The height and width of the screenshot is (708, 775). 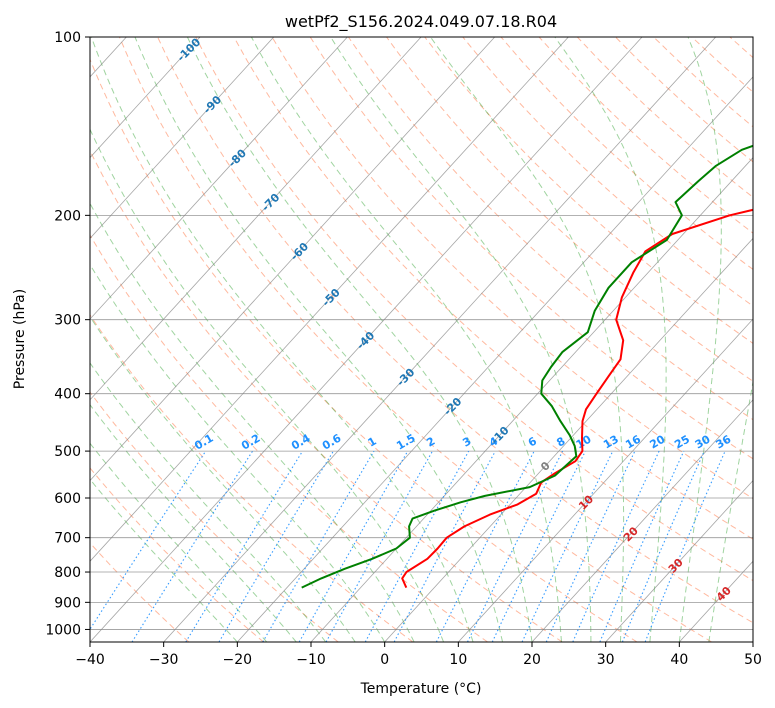 I want to click on y-tick-label: 200, so click(x=67, y=216).